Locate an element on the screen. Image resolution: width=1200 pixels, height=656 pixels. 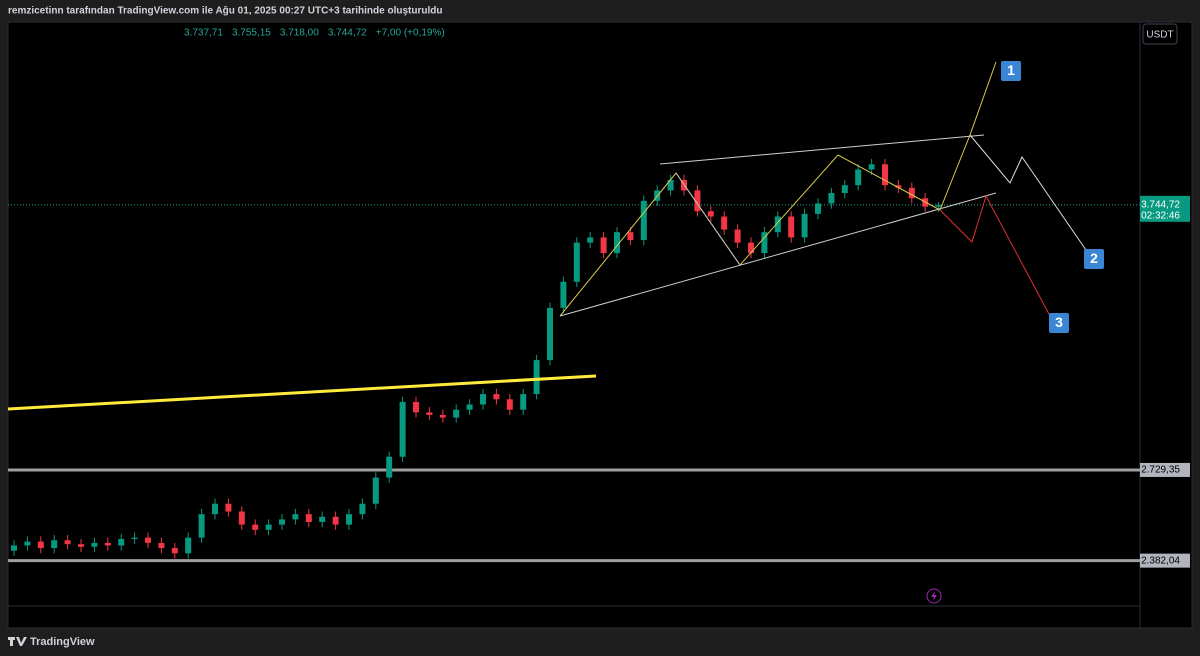
annotation-boxes: 1 2 3 is located at coordinates (1052, 197).